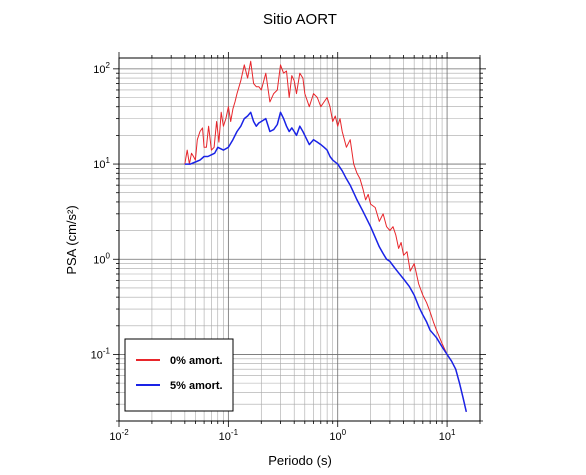 The width and height of the screenshot is (586, 475). What do you see at coordinates (101, 258) in the screenshot?
I see `y-tick-label: 10⁰` at bounding box center [101, 258].